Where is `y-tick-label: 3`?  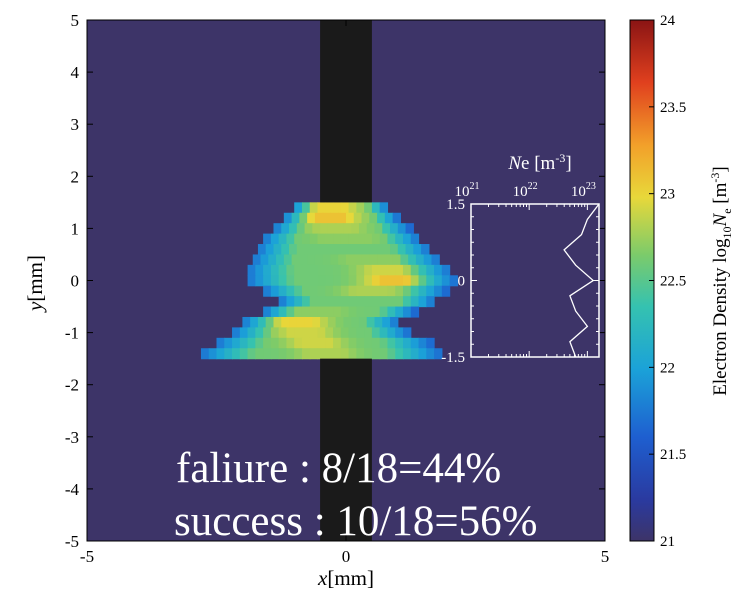 y-tick-label: 3 is located at coordinates (75, 124).